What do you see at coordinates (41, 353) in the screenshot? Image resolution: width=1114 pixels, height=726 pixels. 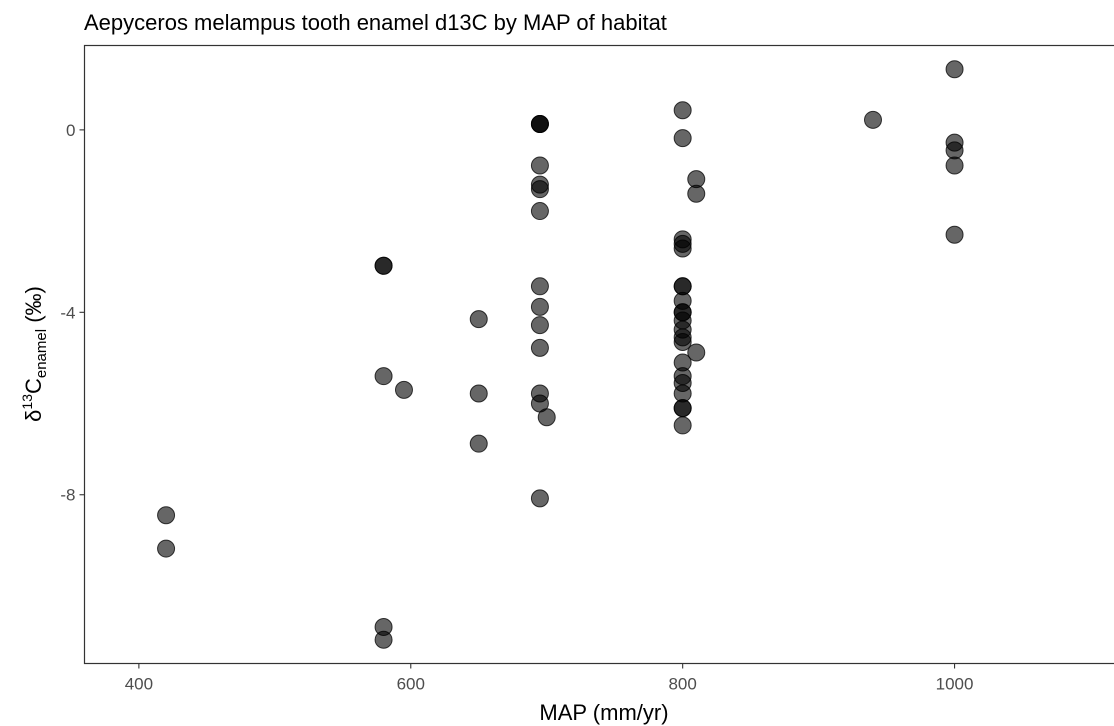 I see `y-axis-title-subscript: enamel` at bounding box center [41, 353].